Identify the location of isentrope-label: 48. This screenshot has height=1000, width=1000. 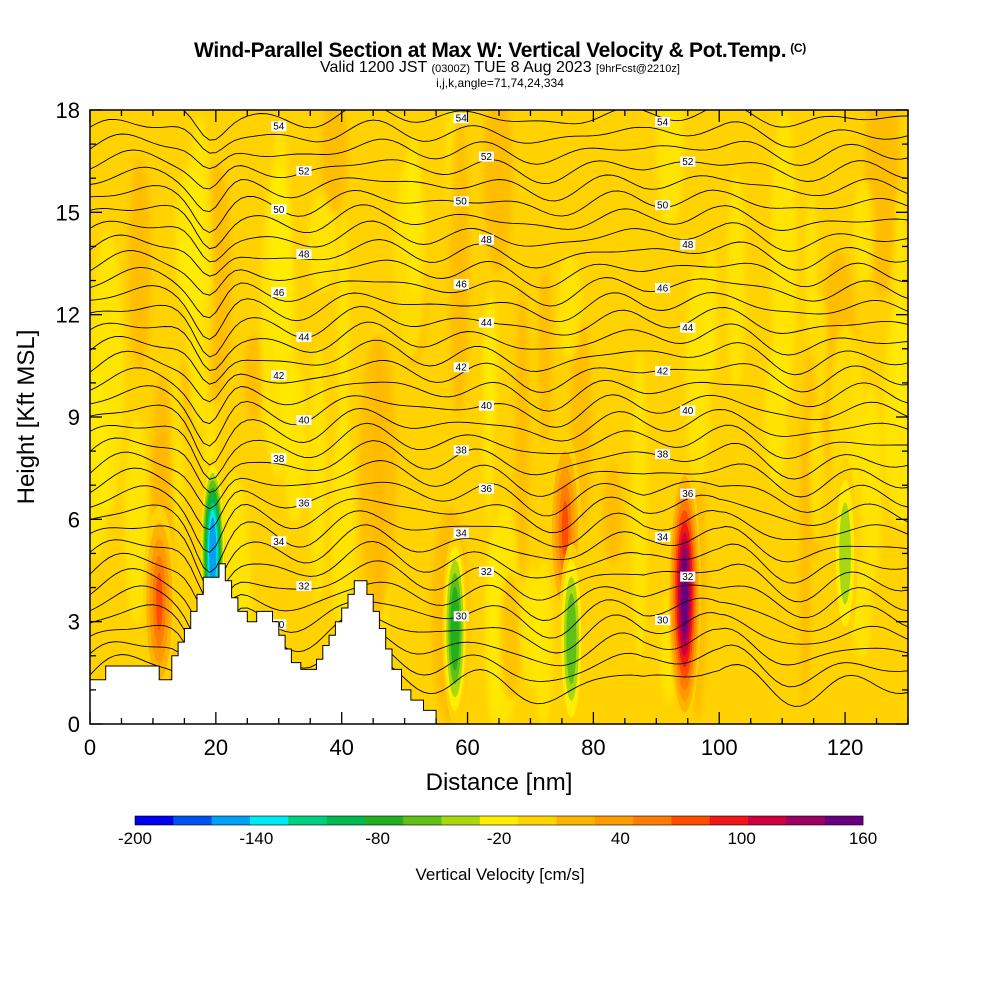
(487, 240).